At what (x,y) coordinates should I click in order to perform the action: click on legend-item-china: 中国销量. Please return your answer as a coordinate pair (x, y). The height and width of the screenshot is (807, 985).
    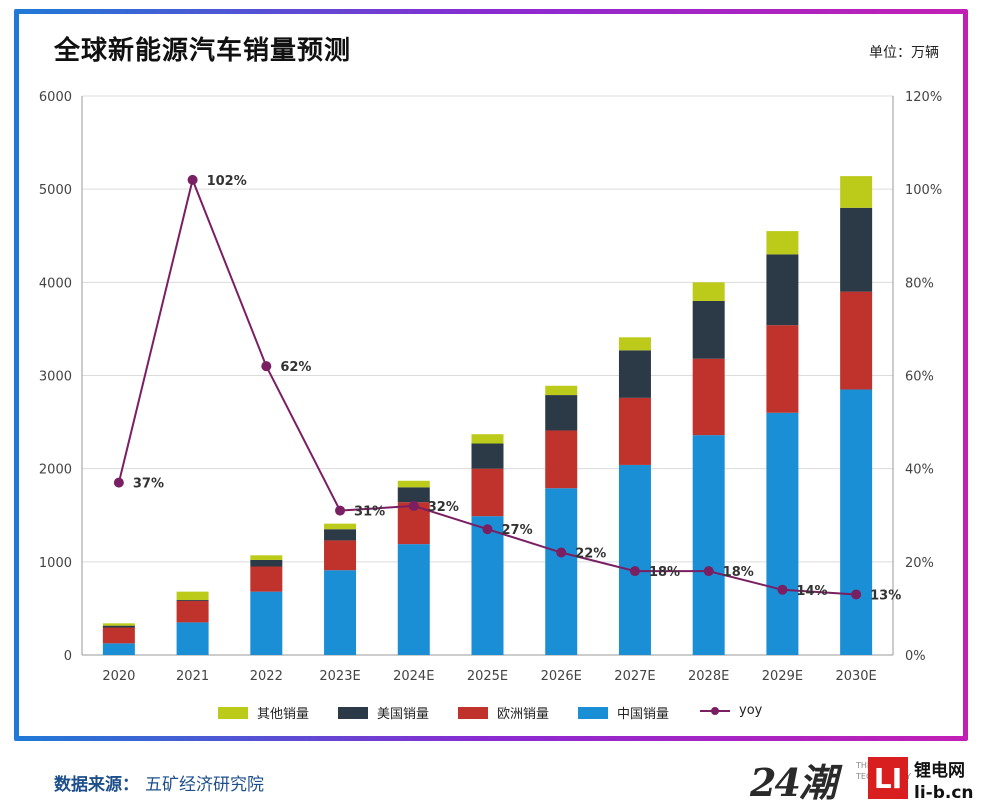
    Looking at the image, I should click on (623, 712).